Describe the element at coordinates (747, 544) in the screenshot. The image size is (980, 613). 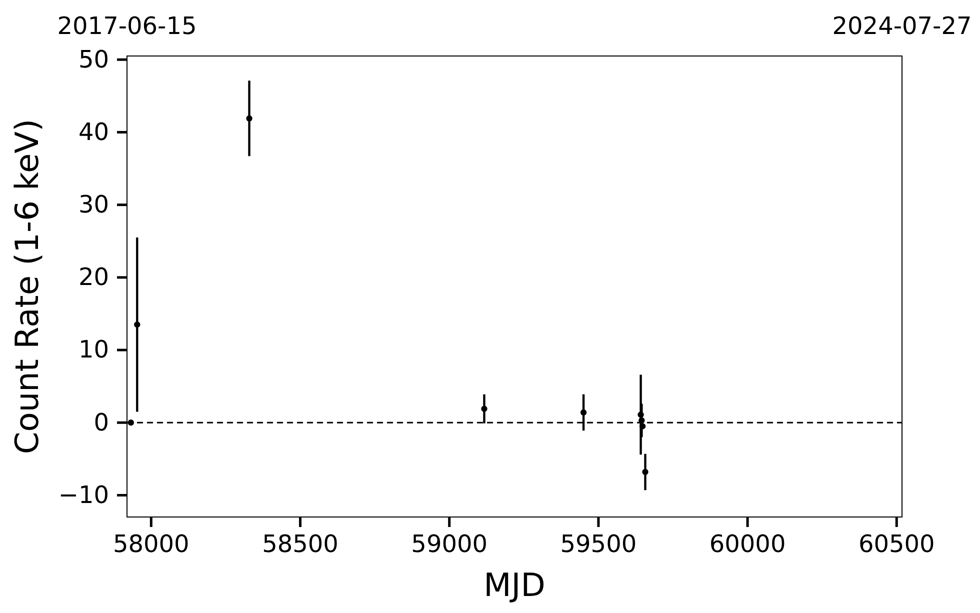
I see `x-tick-label: 60000` at that location.